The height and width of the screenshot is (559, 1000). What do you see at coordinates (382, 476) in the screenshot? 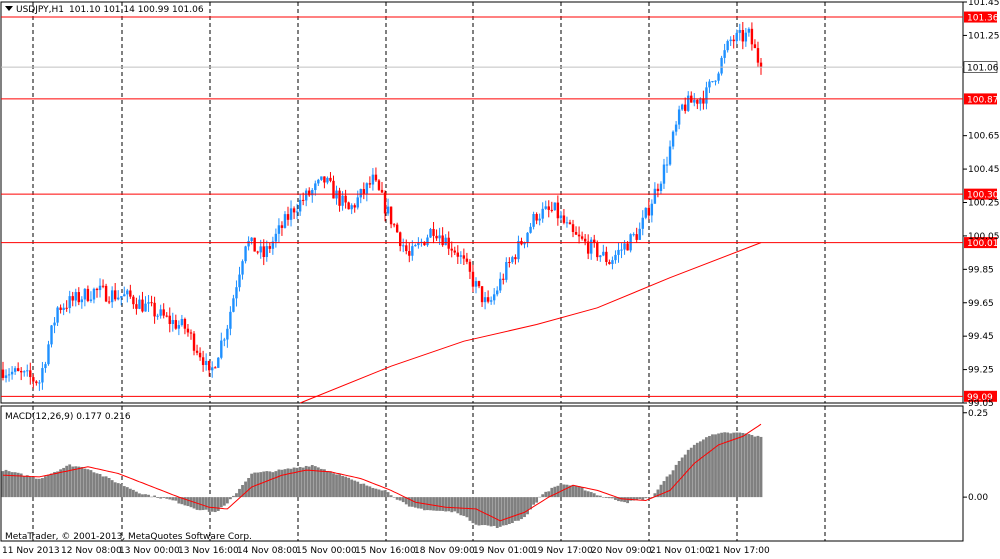
I see `macd-plot` at bounding box center [382, 476].